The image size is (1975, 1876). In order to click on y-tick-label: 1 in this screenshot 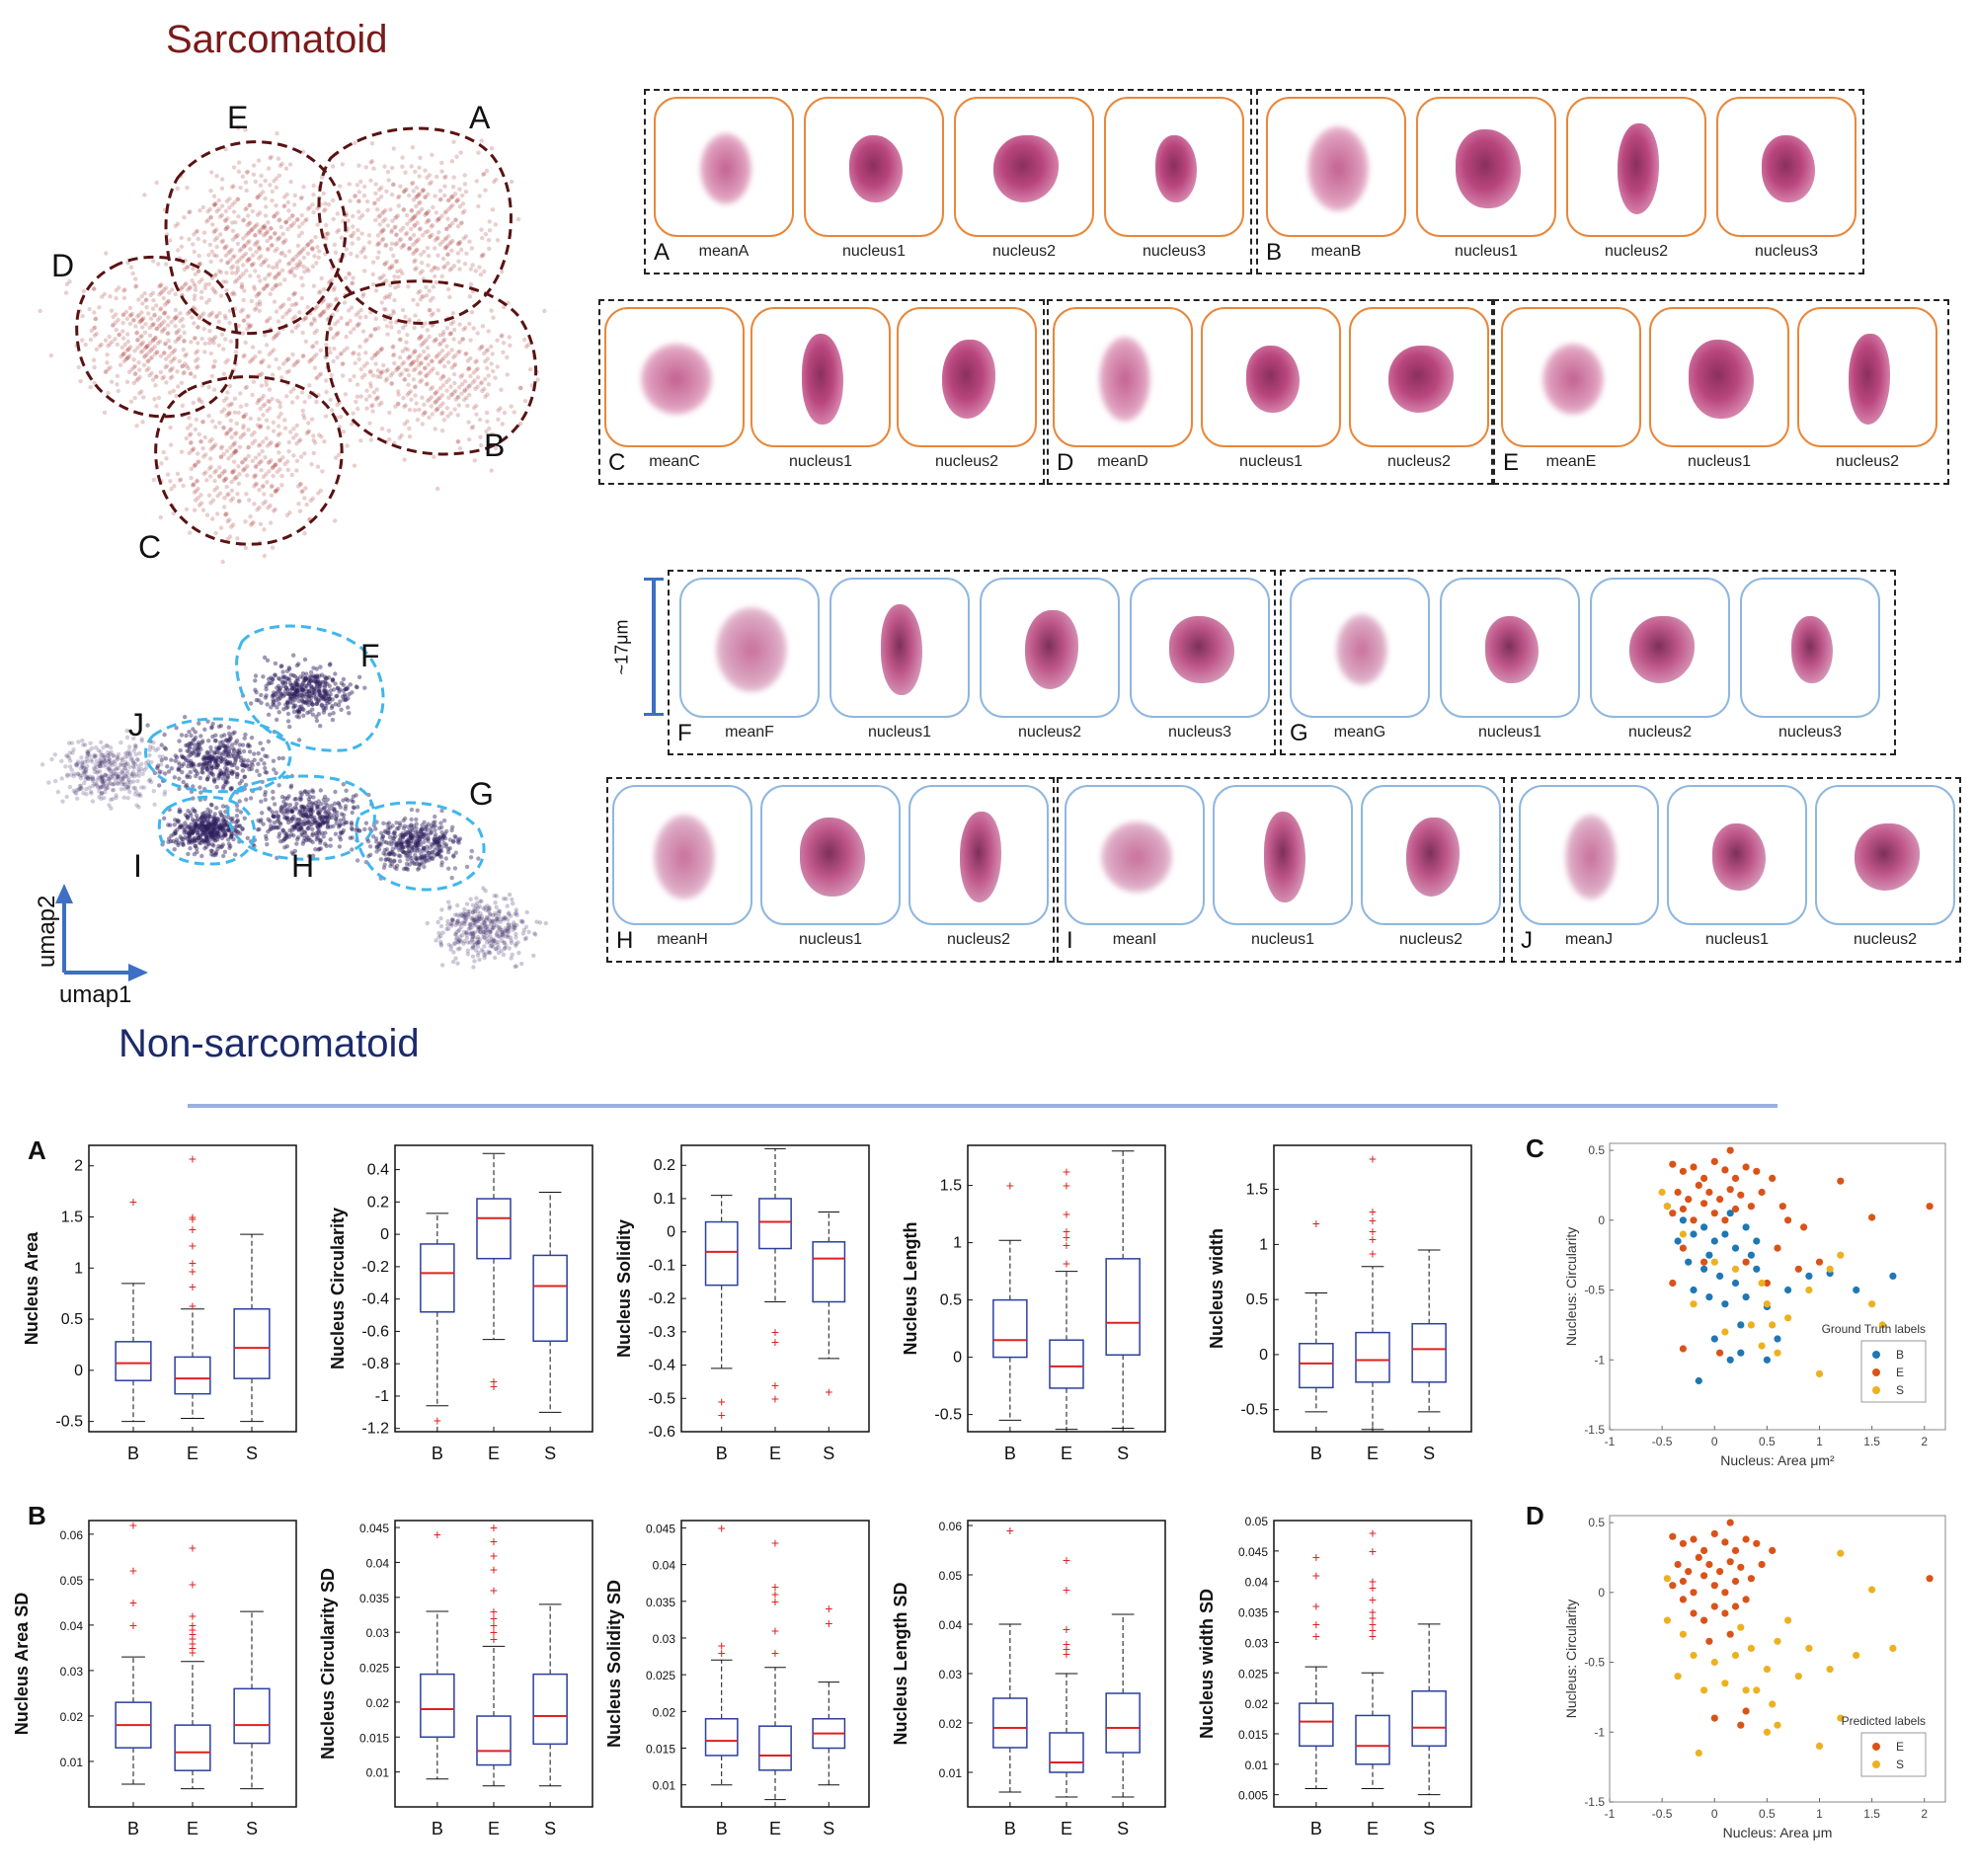, I will do `click(957, 1244)`.